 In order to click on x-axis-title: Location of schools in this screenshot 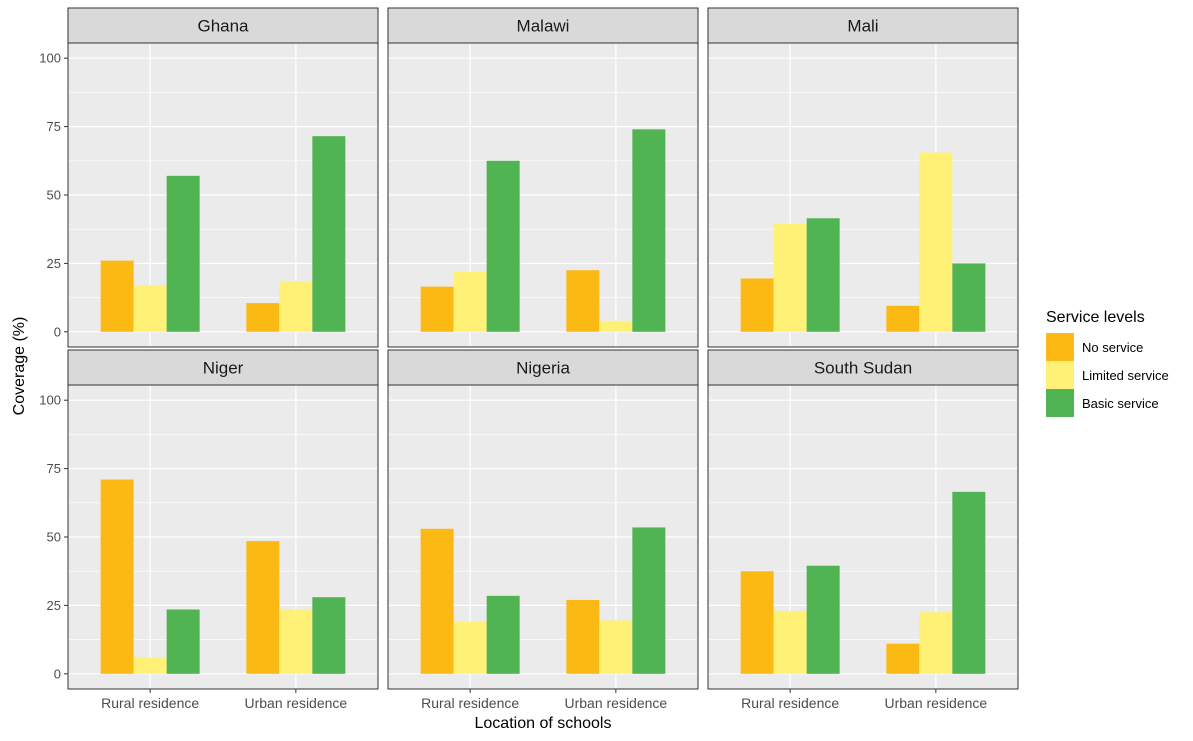, I will do `click(543, 723)`.